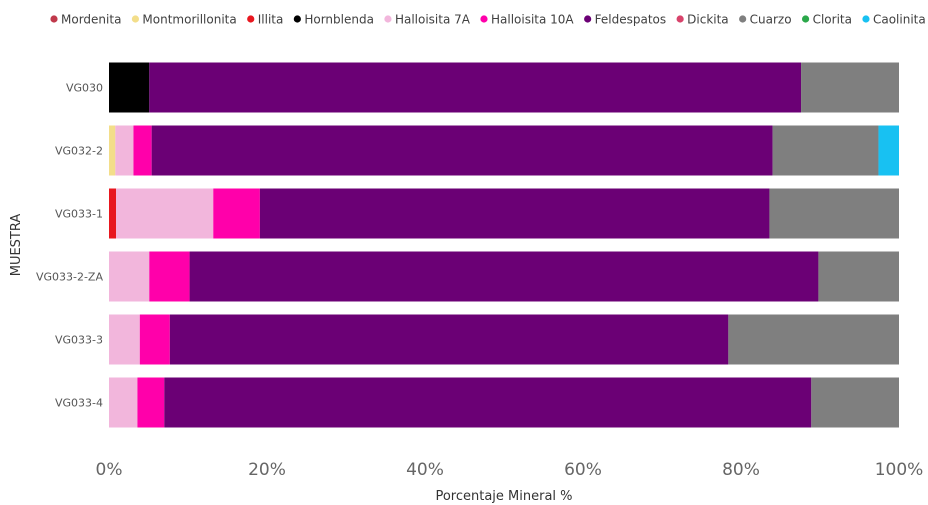 This screenshot has height=505, width=928. I want to click on bar-segment-vg032-2-caolinita, so click(888, 150).